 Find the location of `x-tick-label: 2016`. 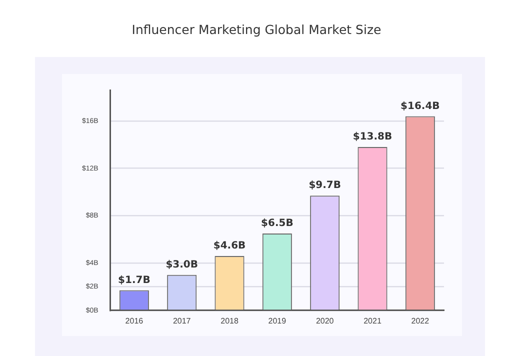

x-tick-label: 2016 is located at coordinates (134, 321).